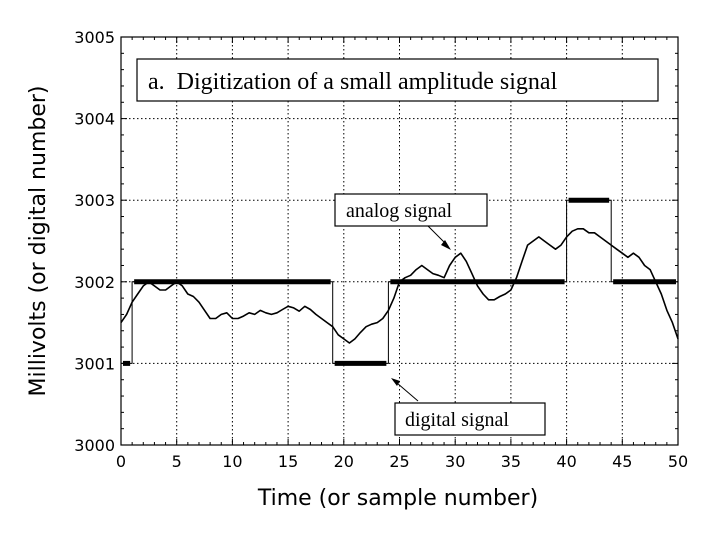 This screenshot has width=715, height=535. I want to click on digital-label-box, so click(470, 419).